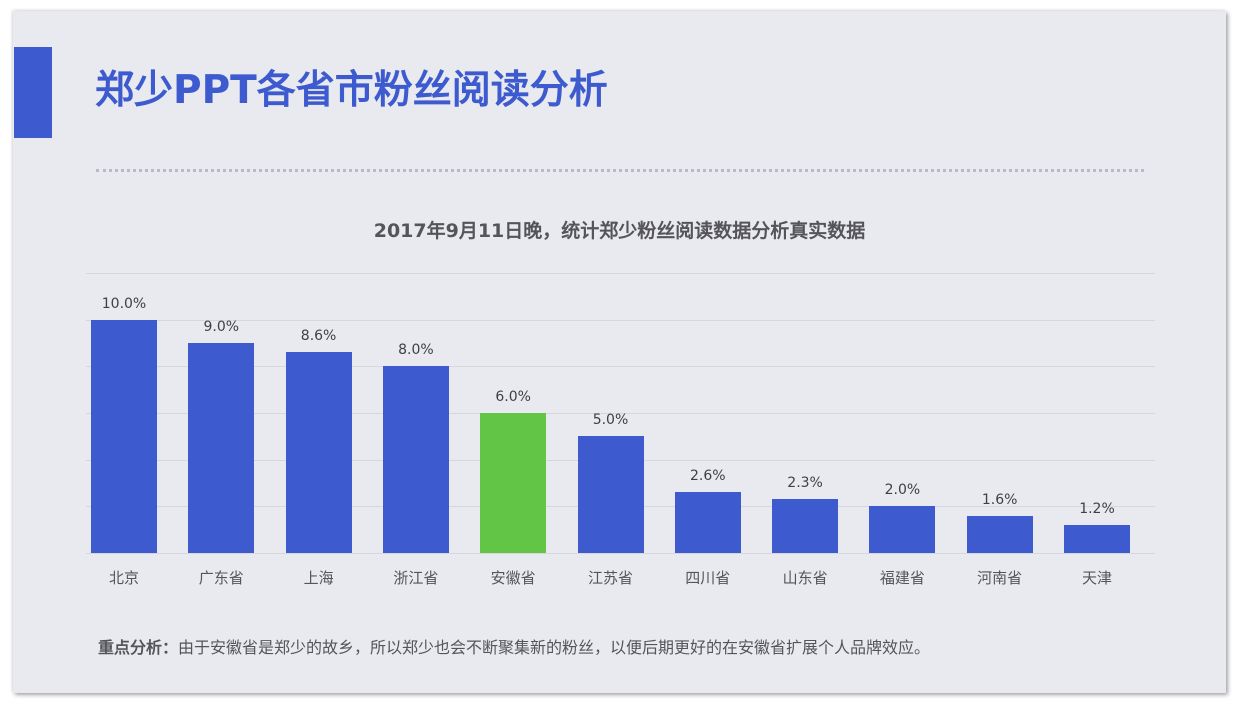 This screenshot has height=705, width=1240. What do you see at coordinates (351, 90) in the screenshot?
I see `slide-title: 郑少PPT各省市粉丝阅读分析` at bounding box center [351, 90].